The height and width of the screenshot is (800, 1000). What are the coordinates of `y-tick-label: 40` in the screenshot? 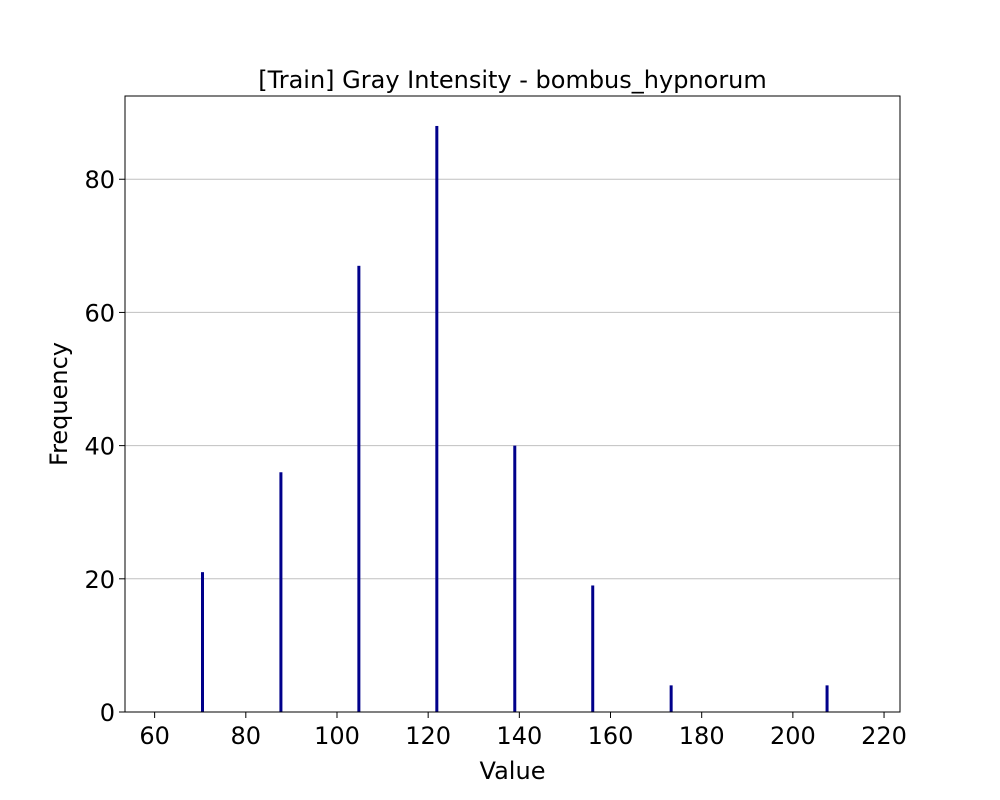 It's located at (99, 447).